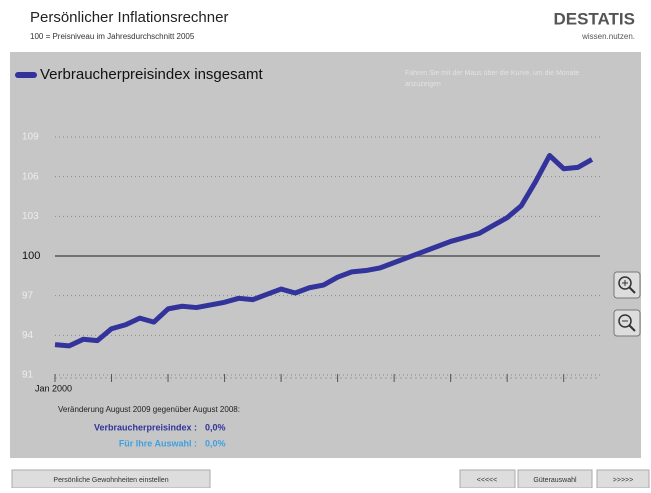 The height and width of the screenshot is (493, 651). Describe the element at coordinates (627, 323) in the screenshot. I see `zoom-out` at that location.